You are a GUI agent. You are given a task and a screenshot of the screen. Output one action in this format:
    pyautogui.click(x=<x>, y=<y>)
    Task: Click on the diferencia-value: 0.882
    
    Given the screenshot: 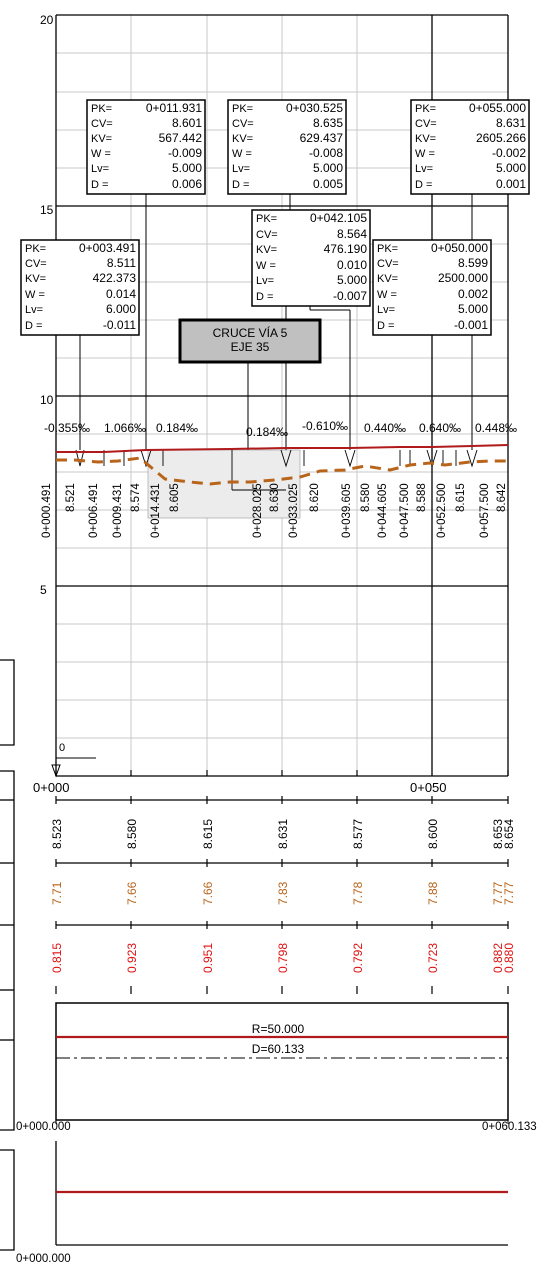 What is the action you would take?
    pyautogui.click(x=498, y=958)
    